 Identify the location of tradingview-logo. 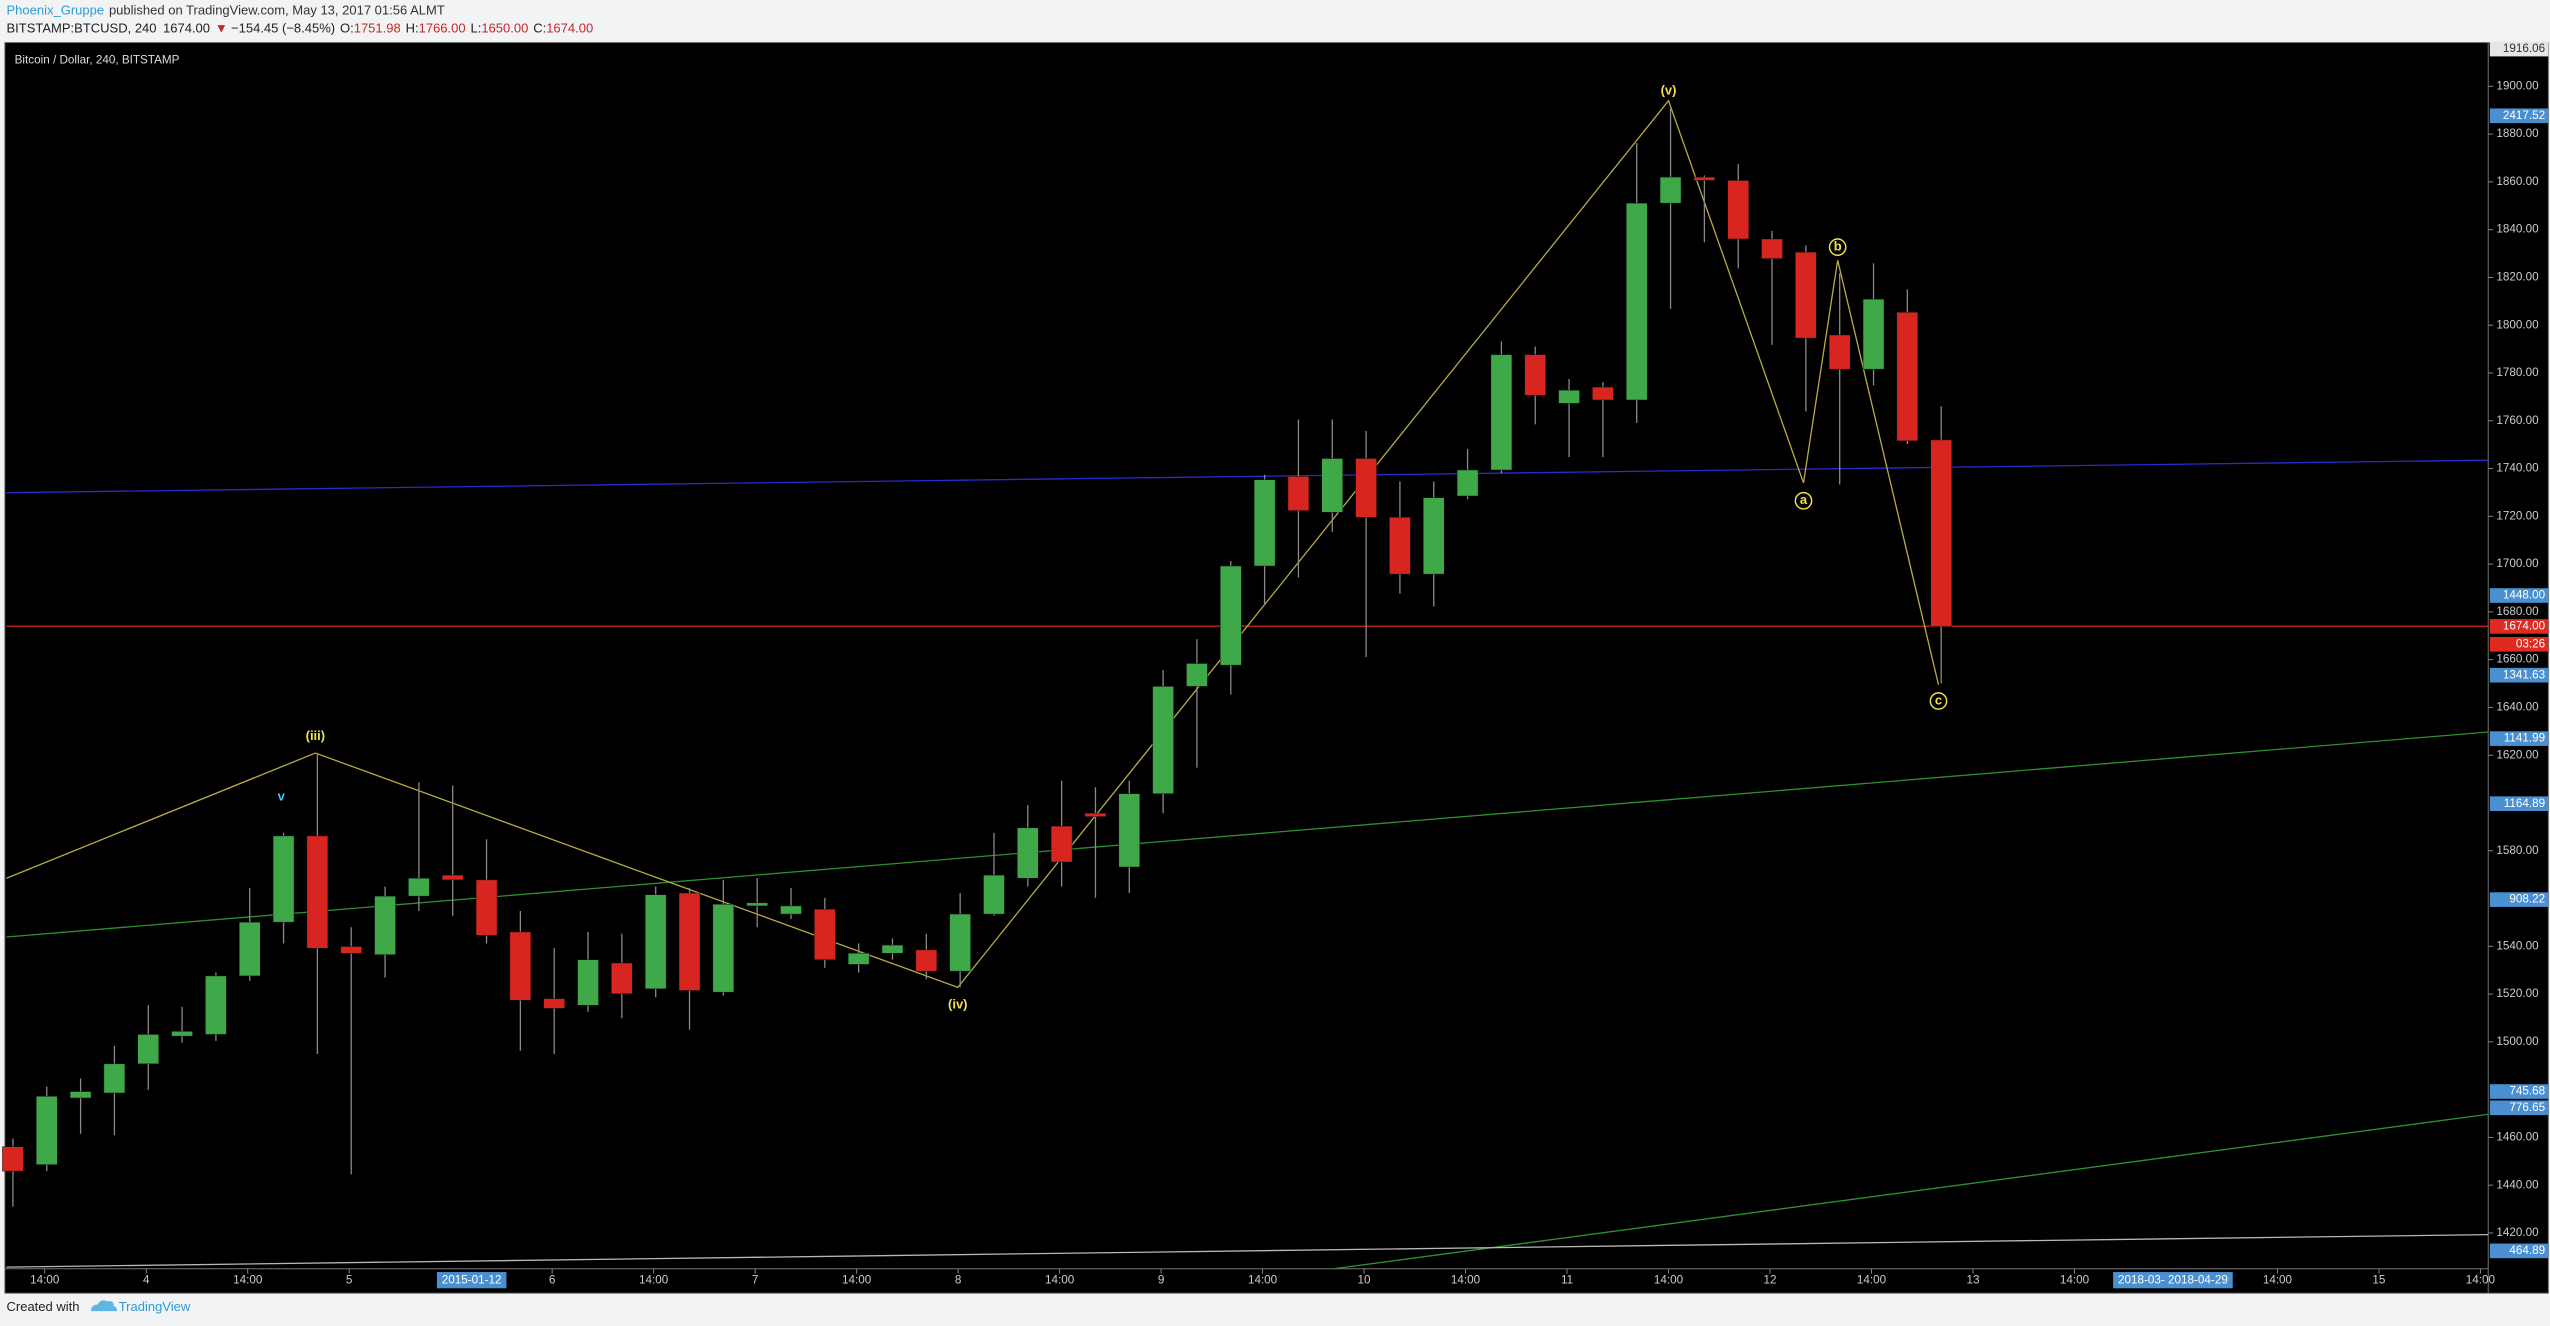
(104, 1306).